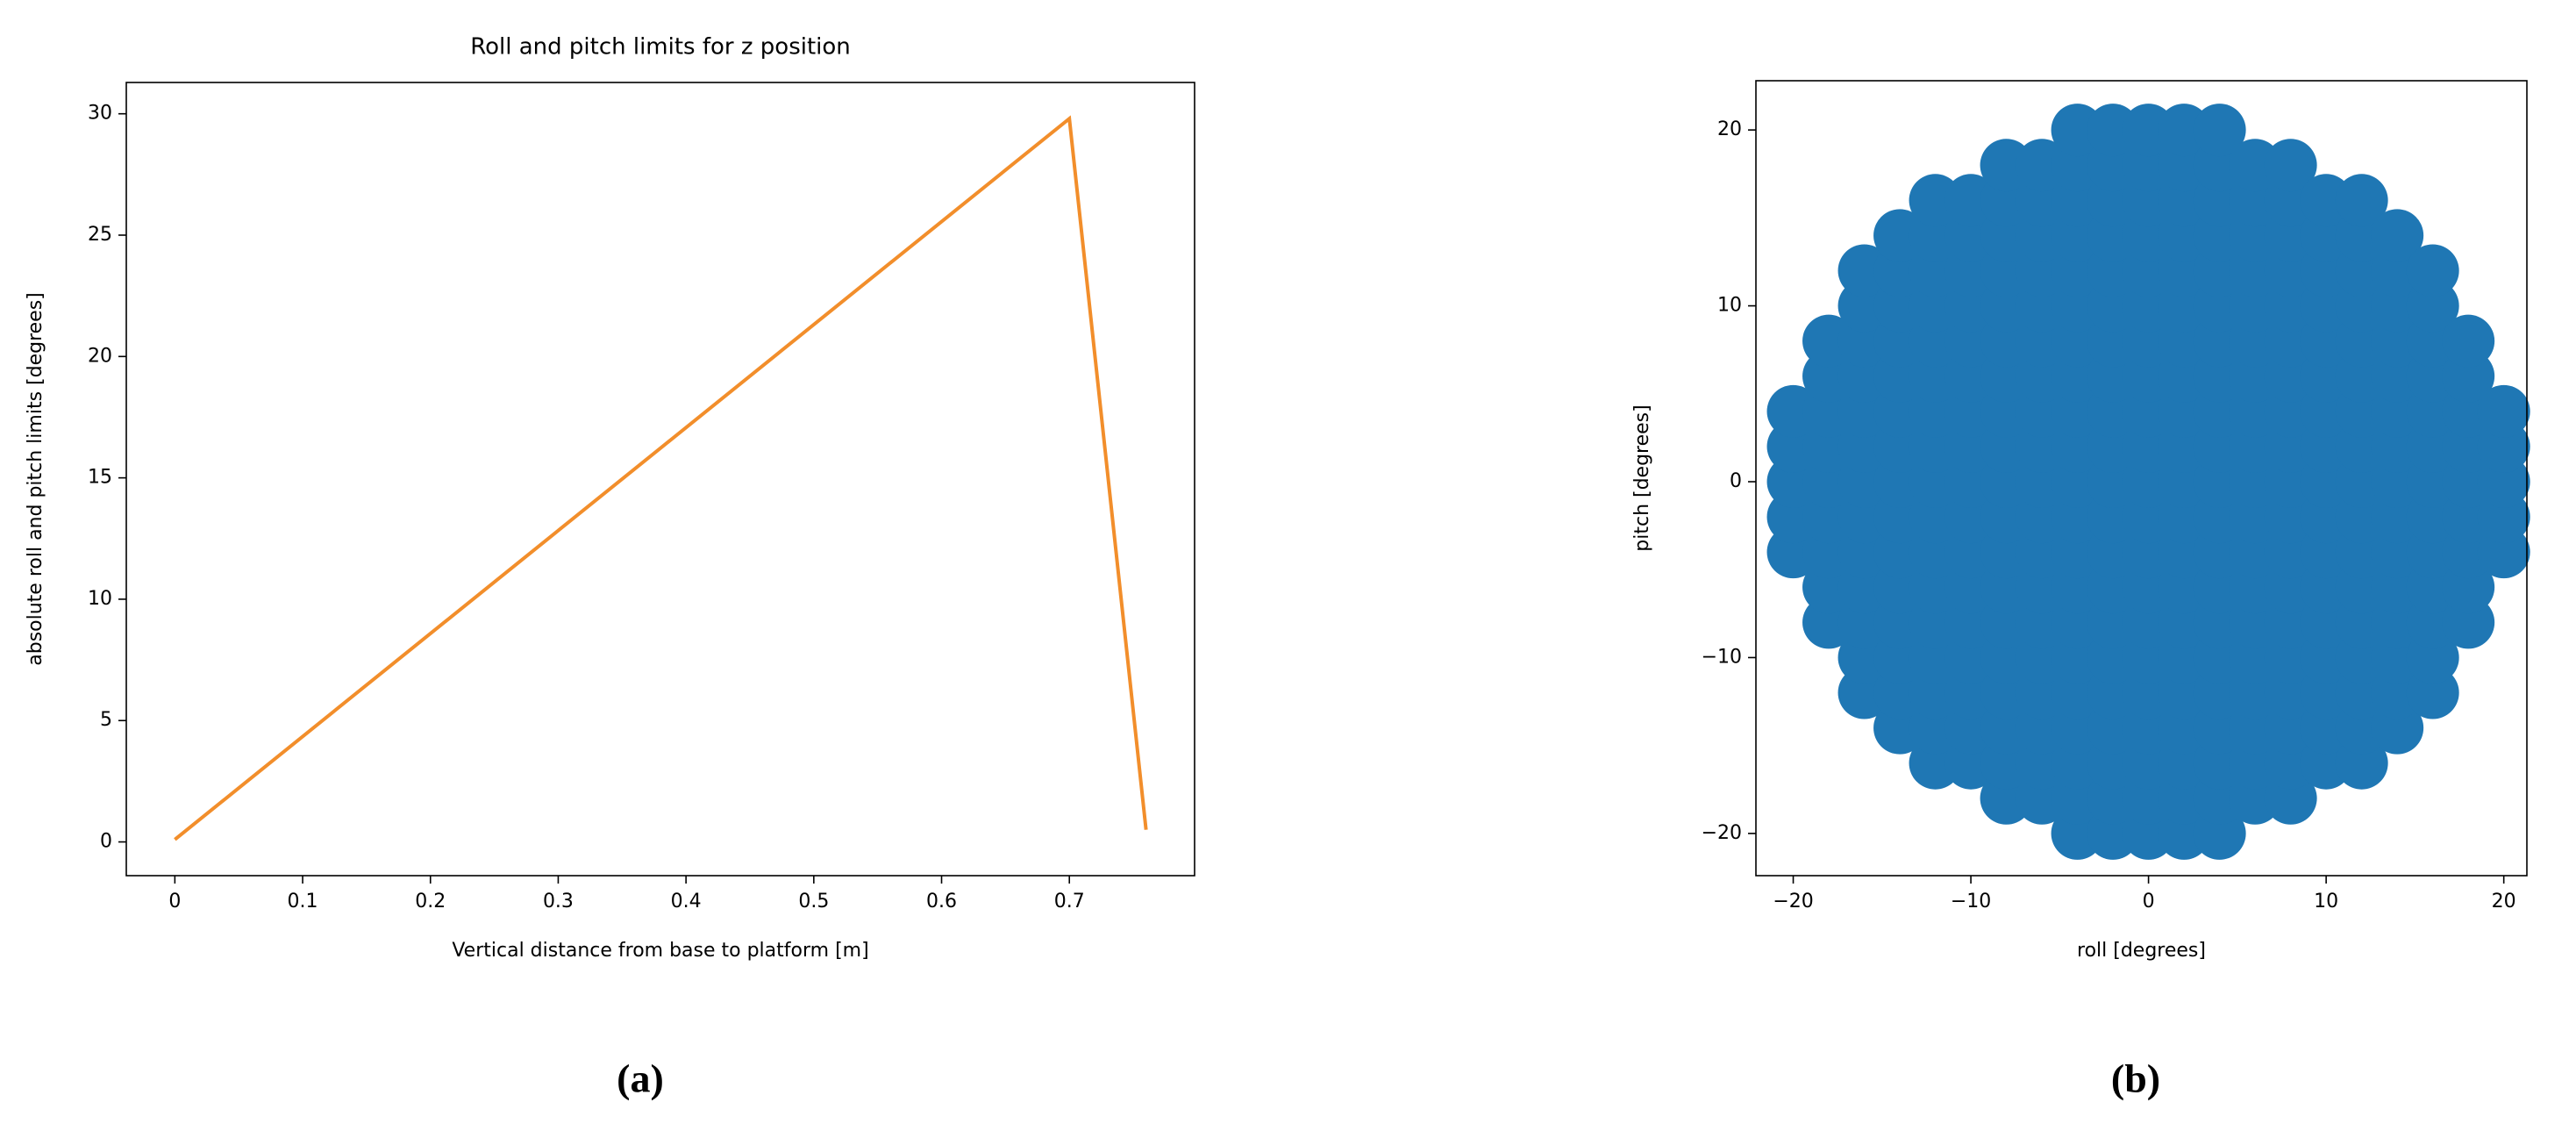  What do you see at coordinates (941, 902) in the screenshot?
I see `x-tick-label: 0.6` at bounding box center [941, 902].